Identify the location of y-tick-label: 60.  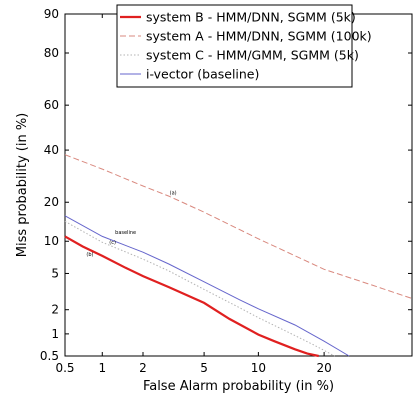
(51, 105).